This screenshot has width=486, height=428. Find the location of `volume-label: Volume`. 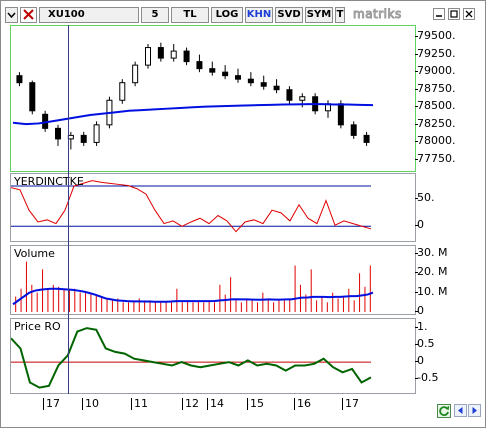

volume-label: Volume is located at coordinates (34, 253).